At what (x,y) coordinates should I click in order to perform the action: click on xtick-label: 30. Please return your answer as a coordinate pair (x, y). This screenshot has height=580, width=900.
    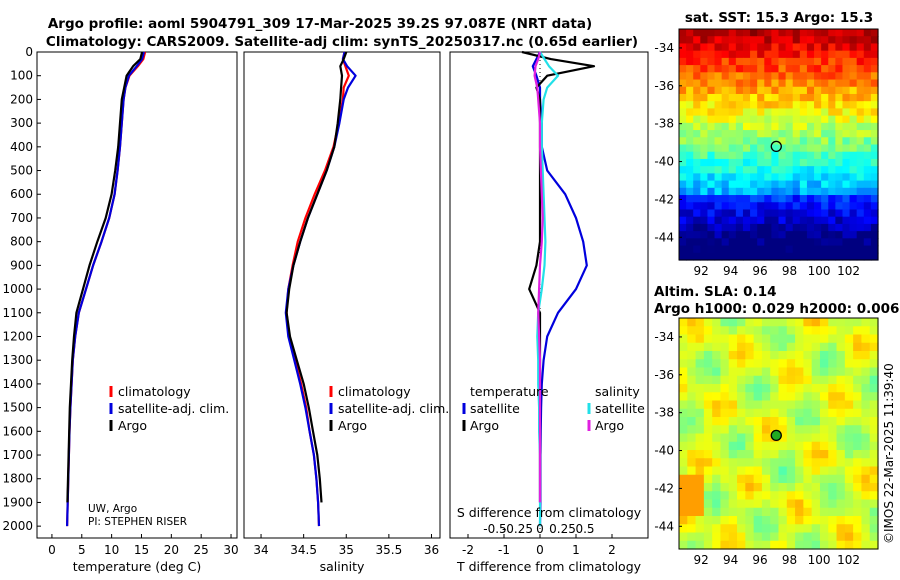
    Looking at the image, I should click on (230, 550).